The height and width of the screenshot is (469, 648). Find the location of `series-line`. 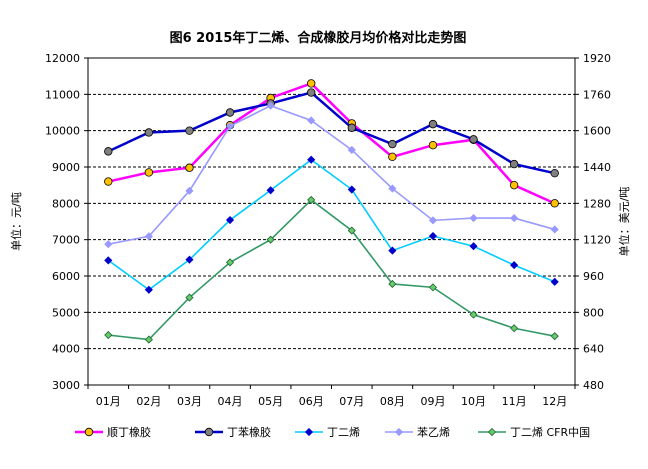

series-line is located at coordinates (331, 133).